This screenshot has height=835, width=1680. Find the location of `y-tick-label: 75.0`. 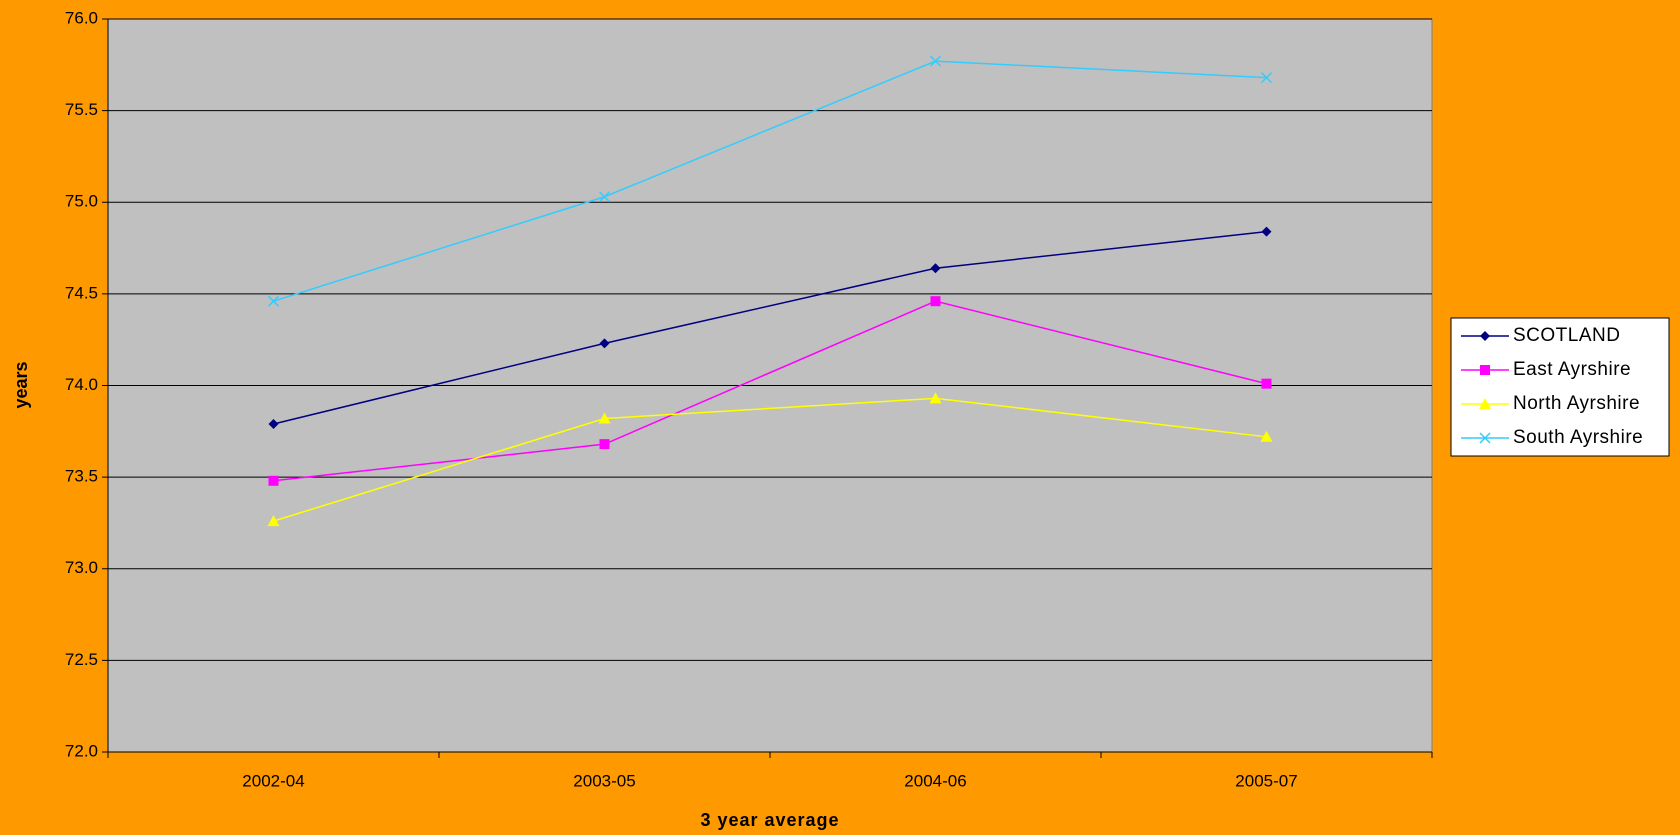

y-tick-label: 75.0 is located at coordinates (81, 201).